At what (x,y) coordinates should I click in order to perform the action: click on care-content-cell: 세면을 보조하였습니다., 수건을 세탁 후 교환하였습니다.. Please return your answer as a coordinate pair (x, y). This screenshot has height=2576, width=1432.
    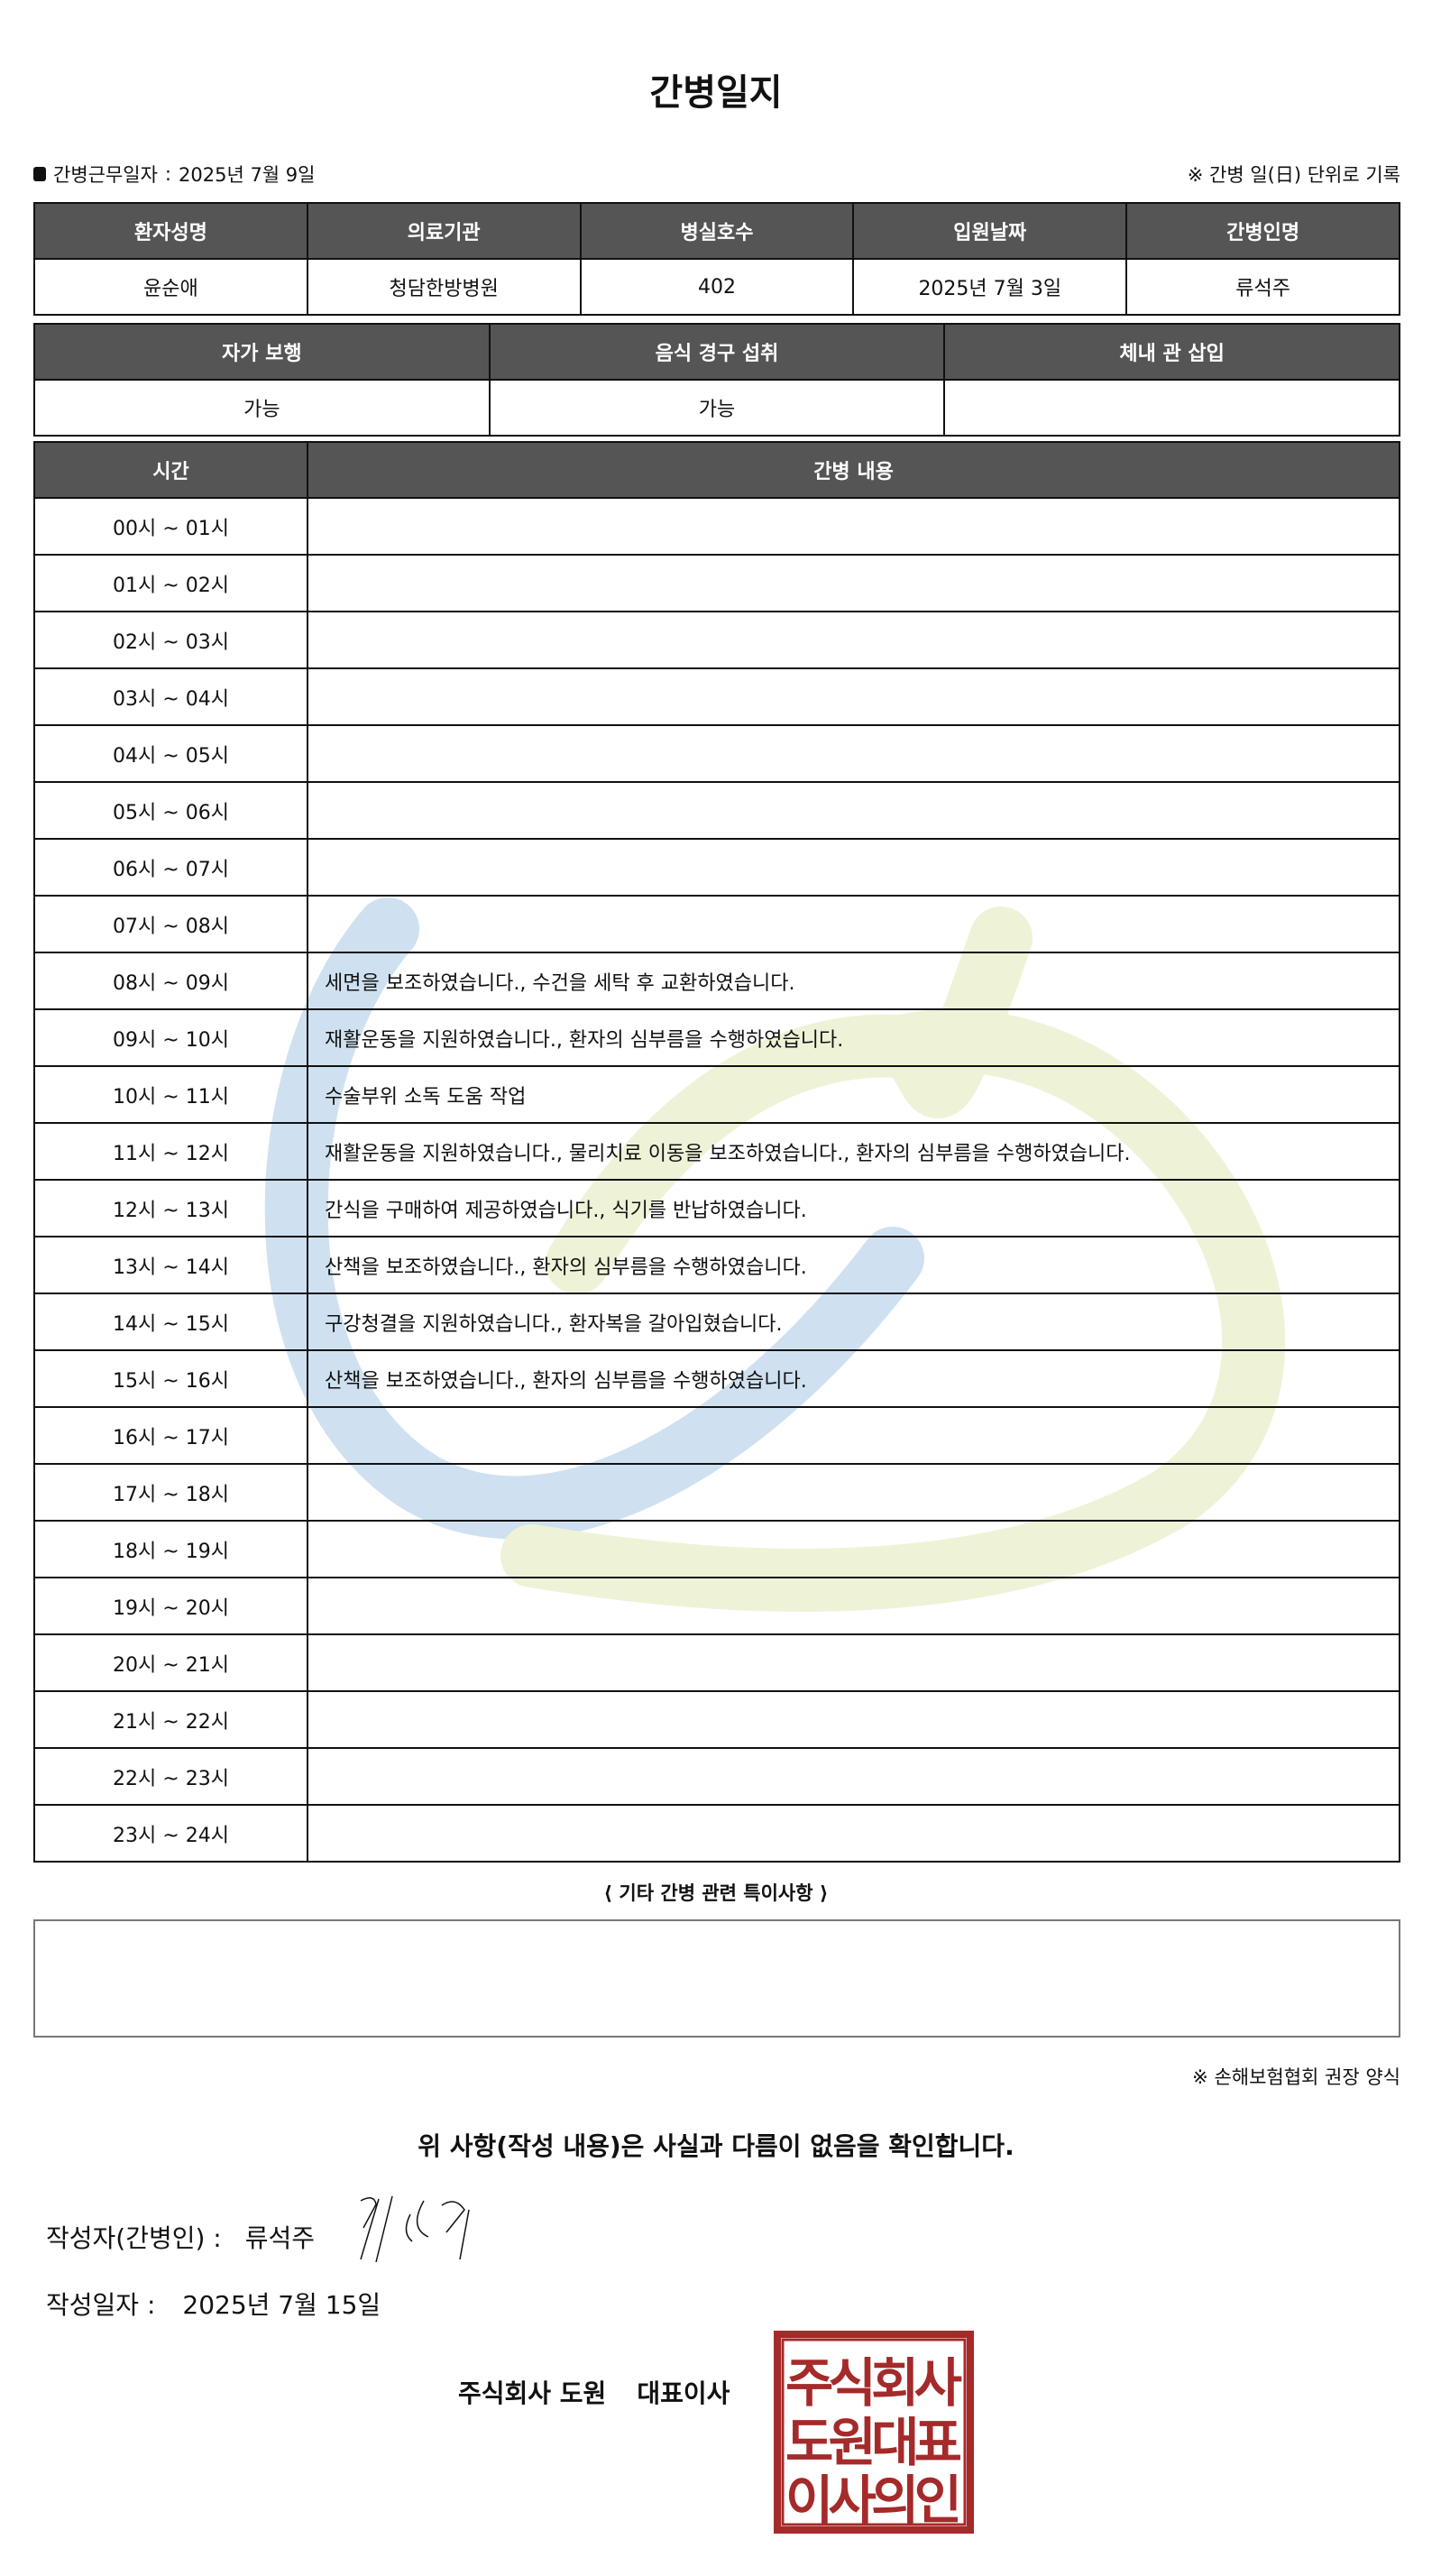
    Looking at the image, I should click on (854, 981).